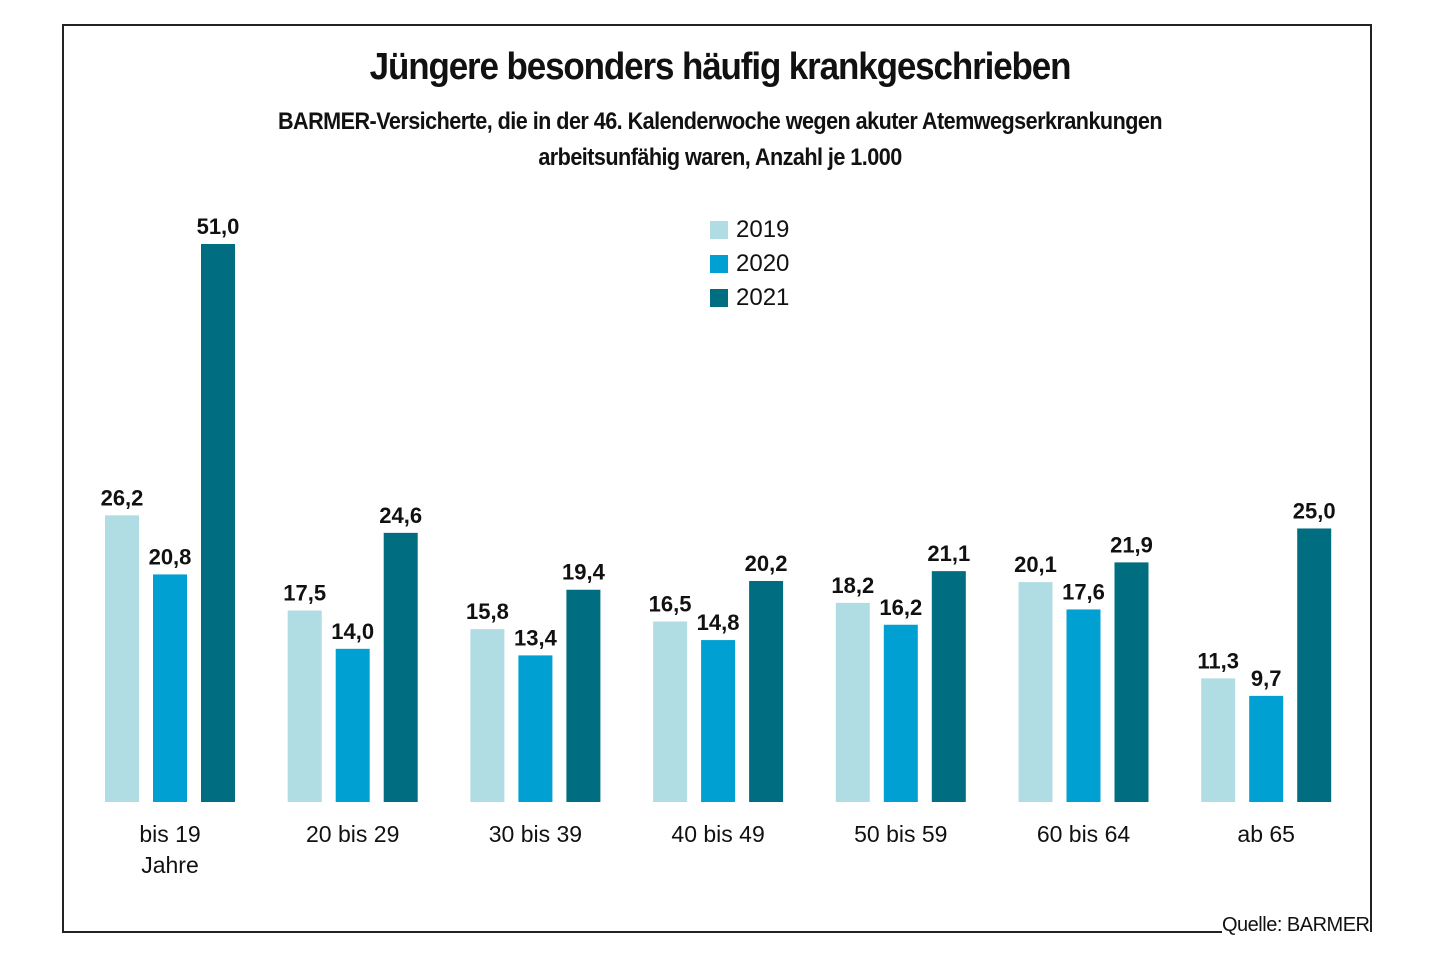 Image resolution: width=1440 pixels, height=960 pixels. I want to click on value-label-2019-2: 15,8, so click(487, 611).